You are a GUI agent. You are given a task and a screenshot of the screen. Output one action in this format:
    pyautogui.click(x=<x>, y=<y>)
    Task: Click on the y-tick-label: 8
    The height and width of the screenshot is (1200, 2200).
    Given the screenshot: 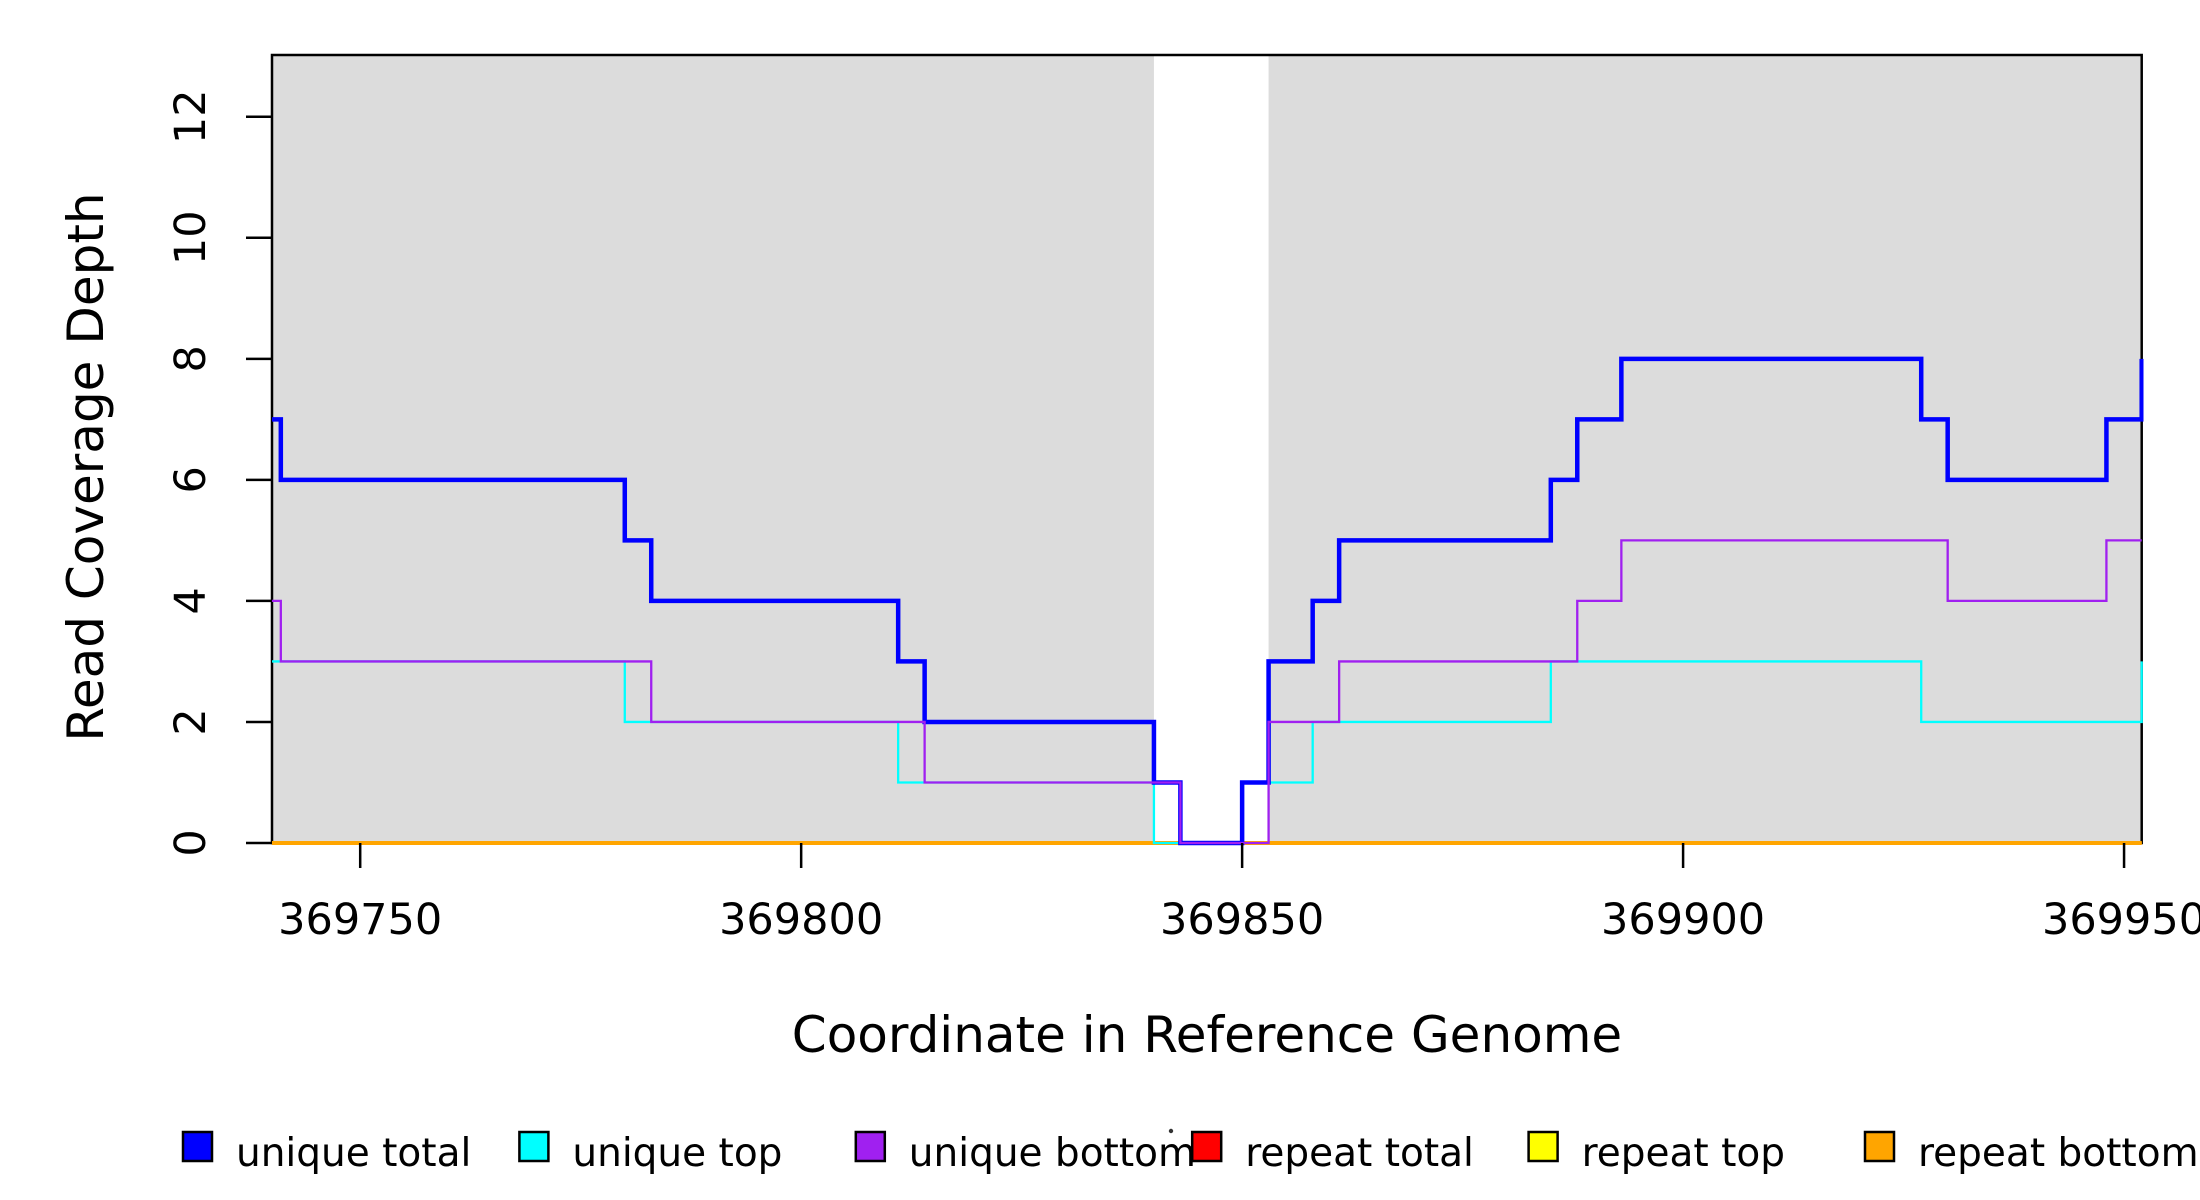 What is the action you would take?
    pyautogui.click(x=191, y=358)
    